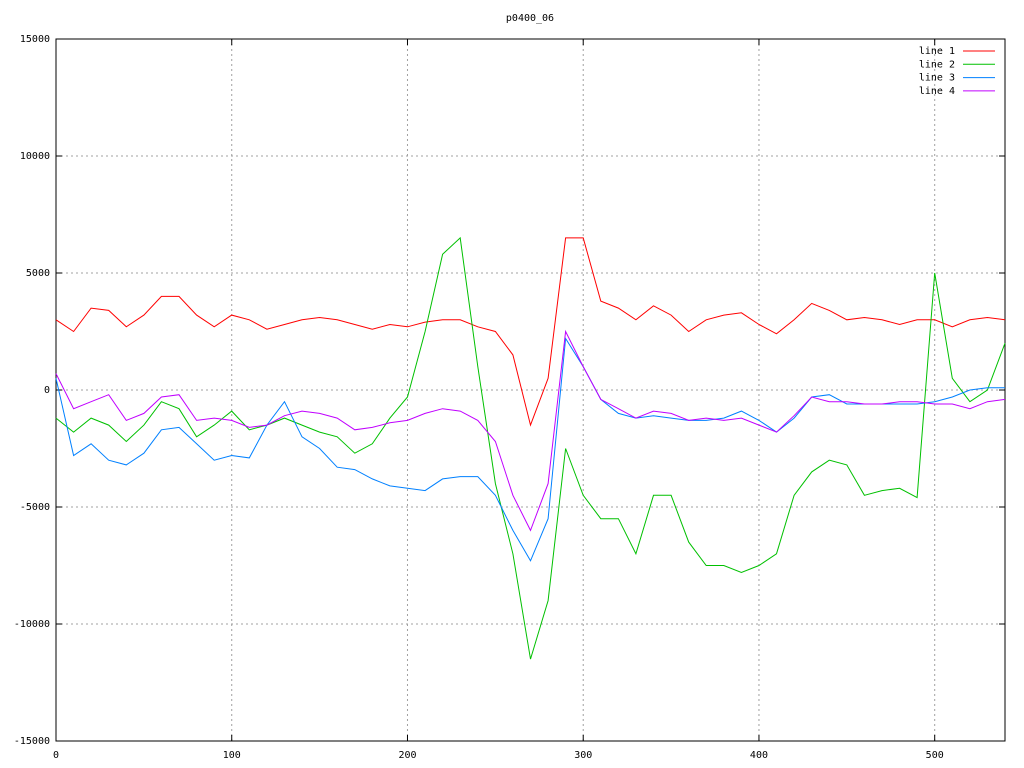 This screenshot has height=768, width=1024. Describe the element at coordinates (35, 39) in the screenshot. I see `y-tick-label: 15000` at that location.